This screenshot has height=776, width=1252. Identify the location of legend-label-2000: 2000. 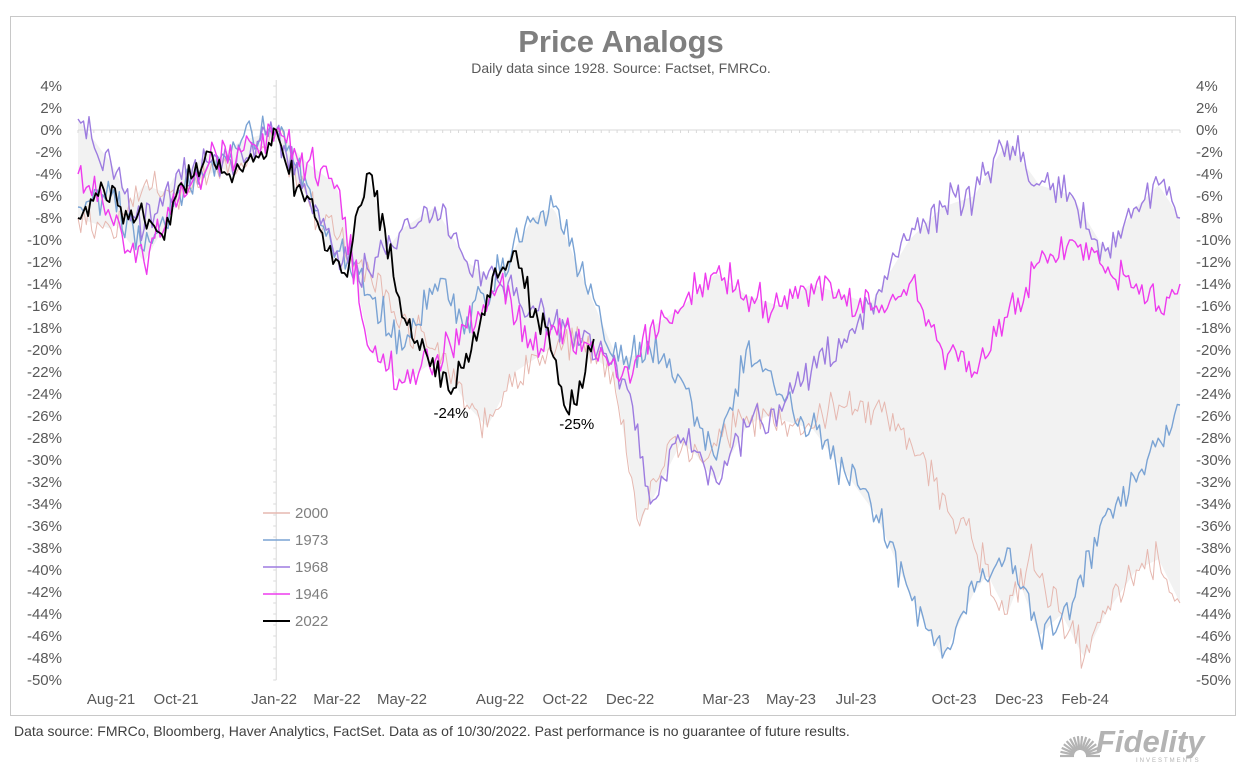
(311, 513).